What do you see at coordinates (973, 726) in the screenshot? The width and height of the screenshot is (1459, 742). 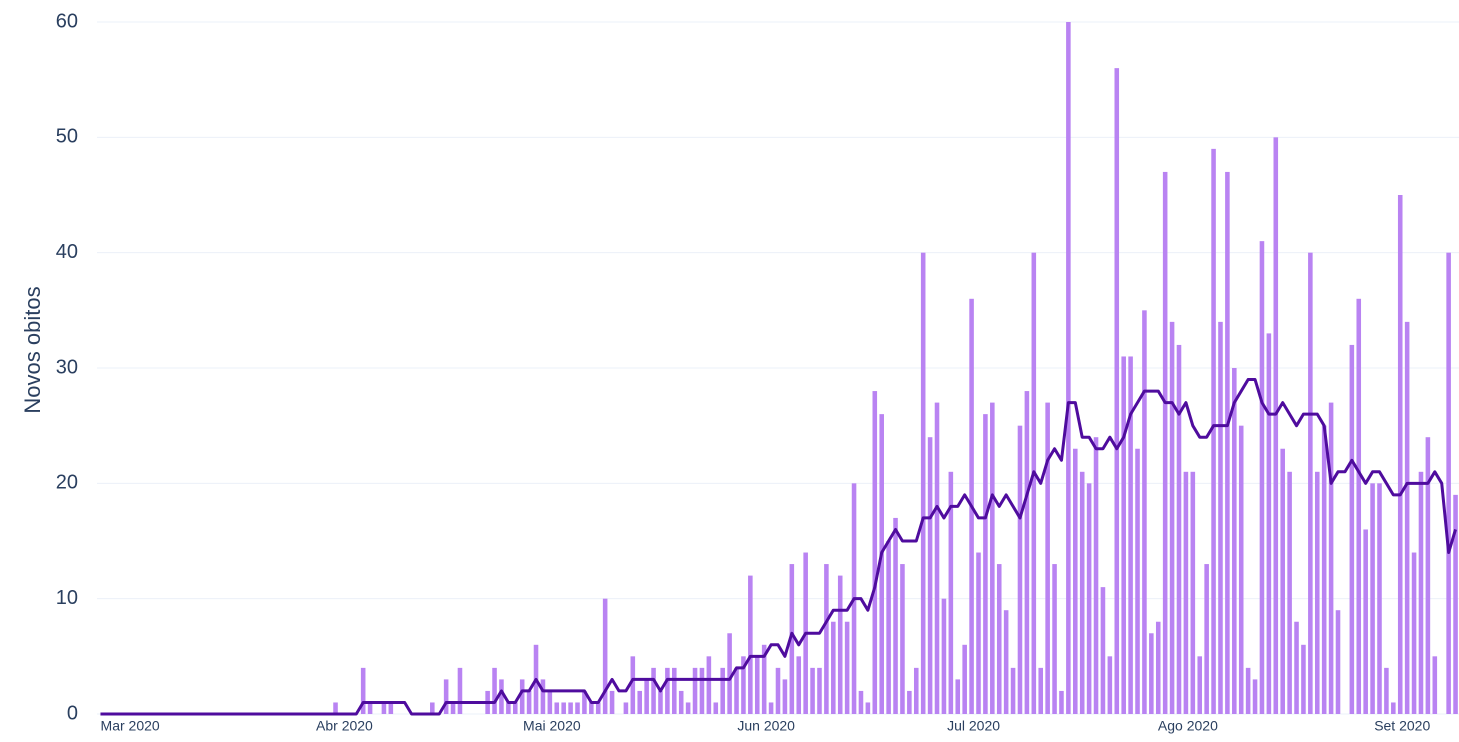 I see `x-tick-label: Jul 2020` at bounding box center [973, 726].